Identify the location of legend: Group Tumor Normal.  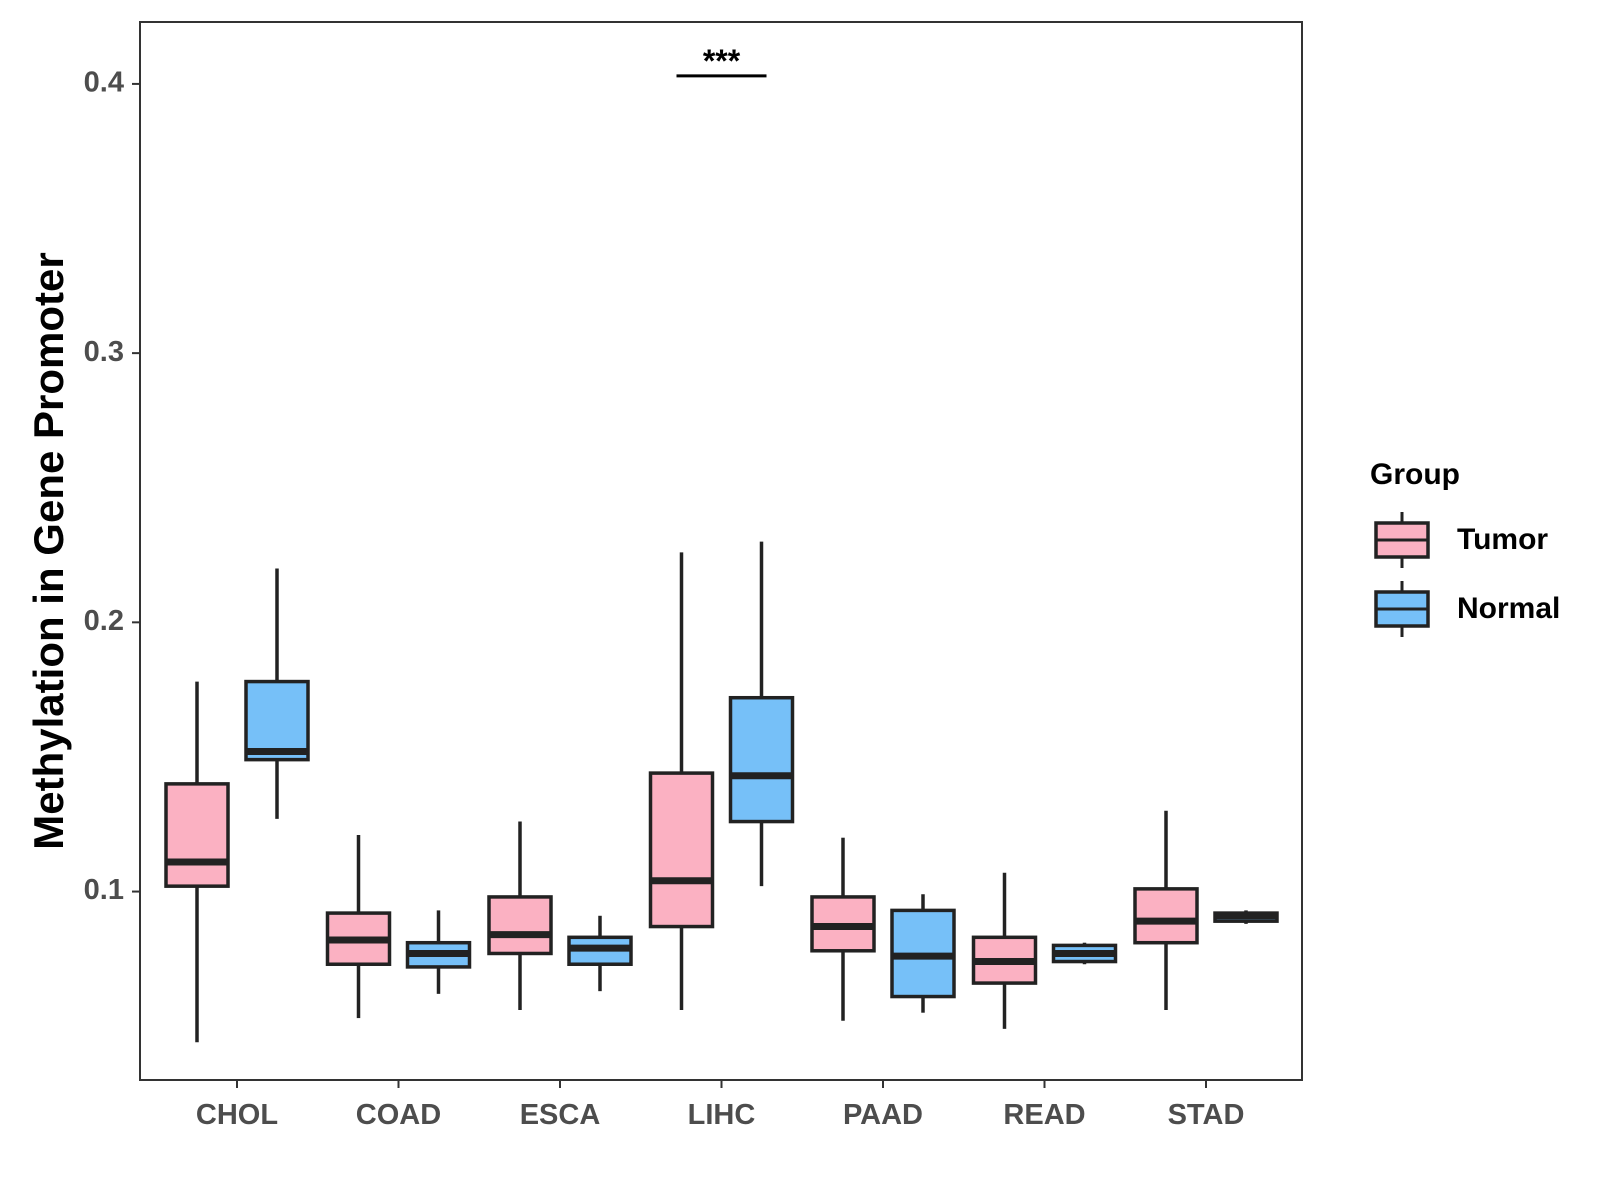
(1465, 547).